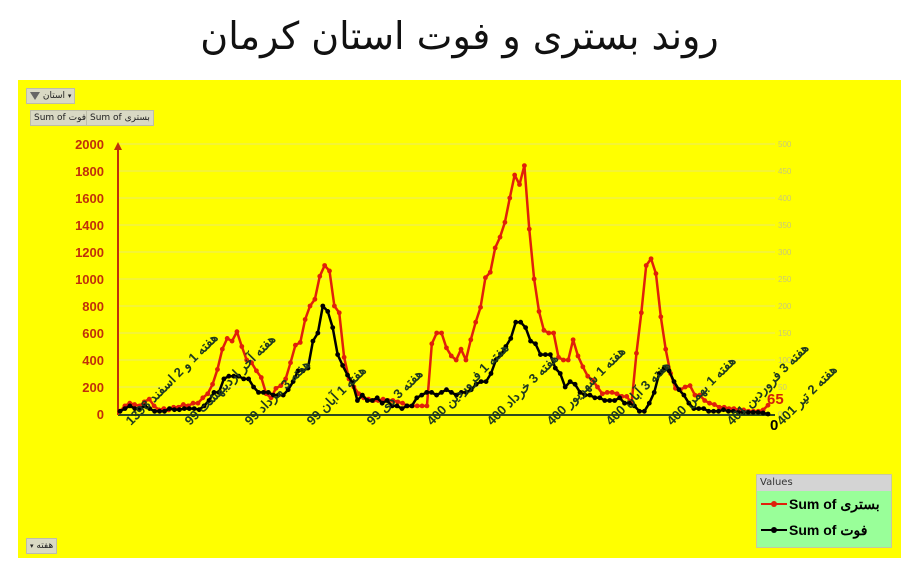 This screenshot has width=919, height=564. Describe the element at coordinates (785, 198) in the screenshot. I see `right-axis-tick: 400` at that location.